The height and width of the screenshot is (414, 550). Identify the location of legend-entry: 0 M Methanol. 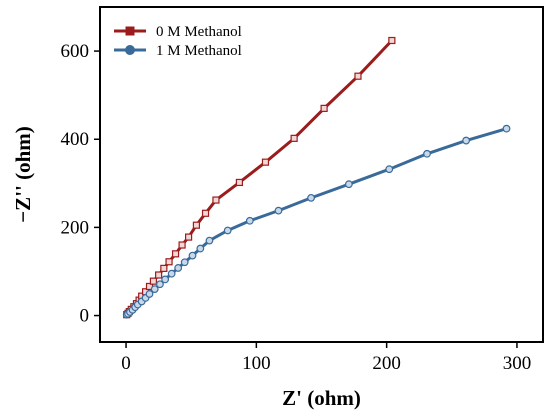
(178, 32).